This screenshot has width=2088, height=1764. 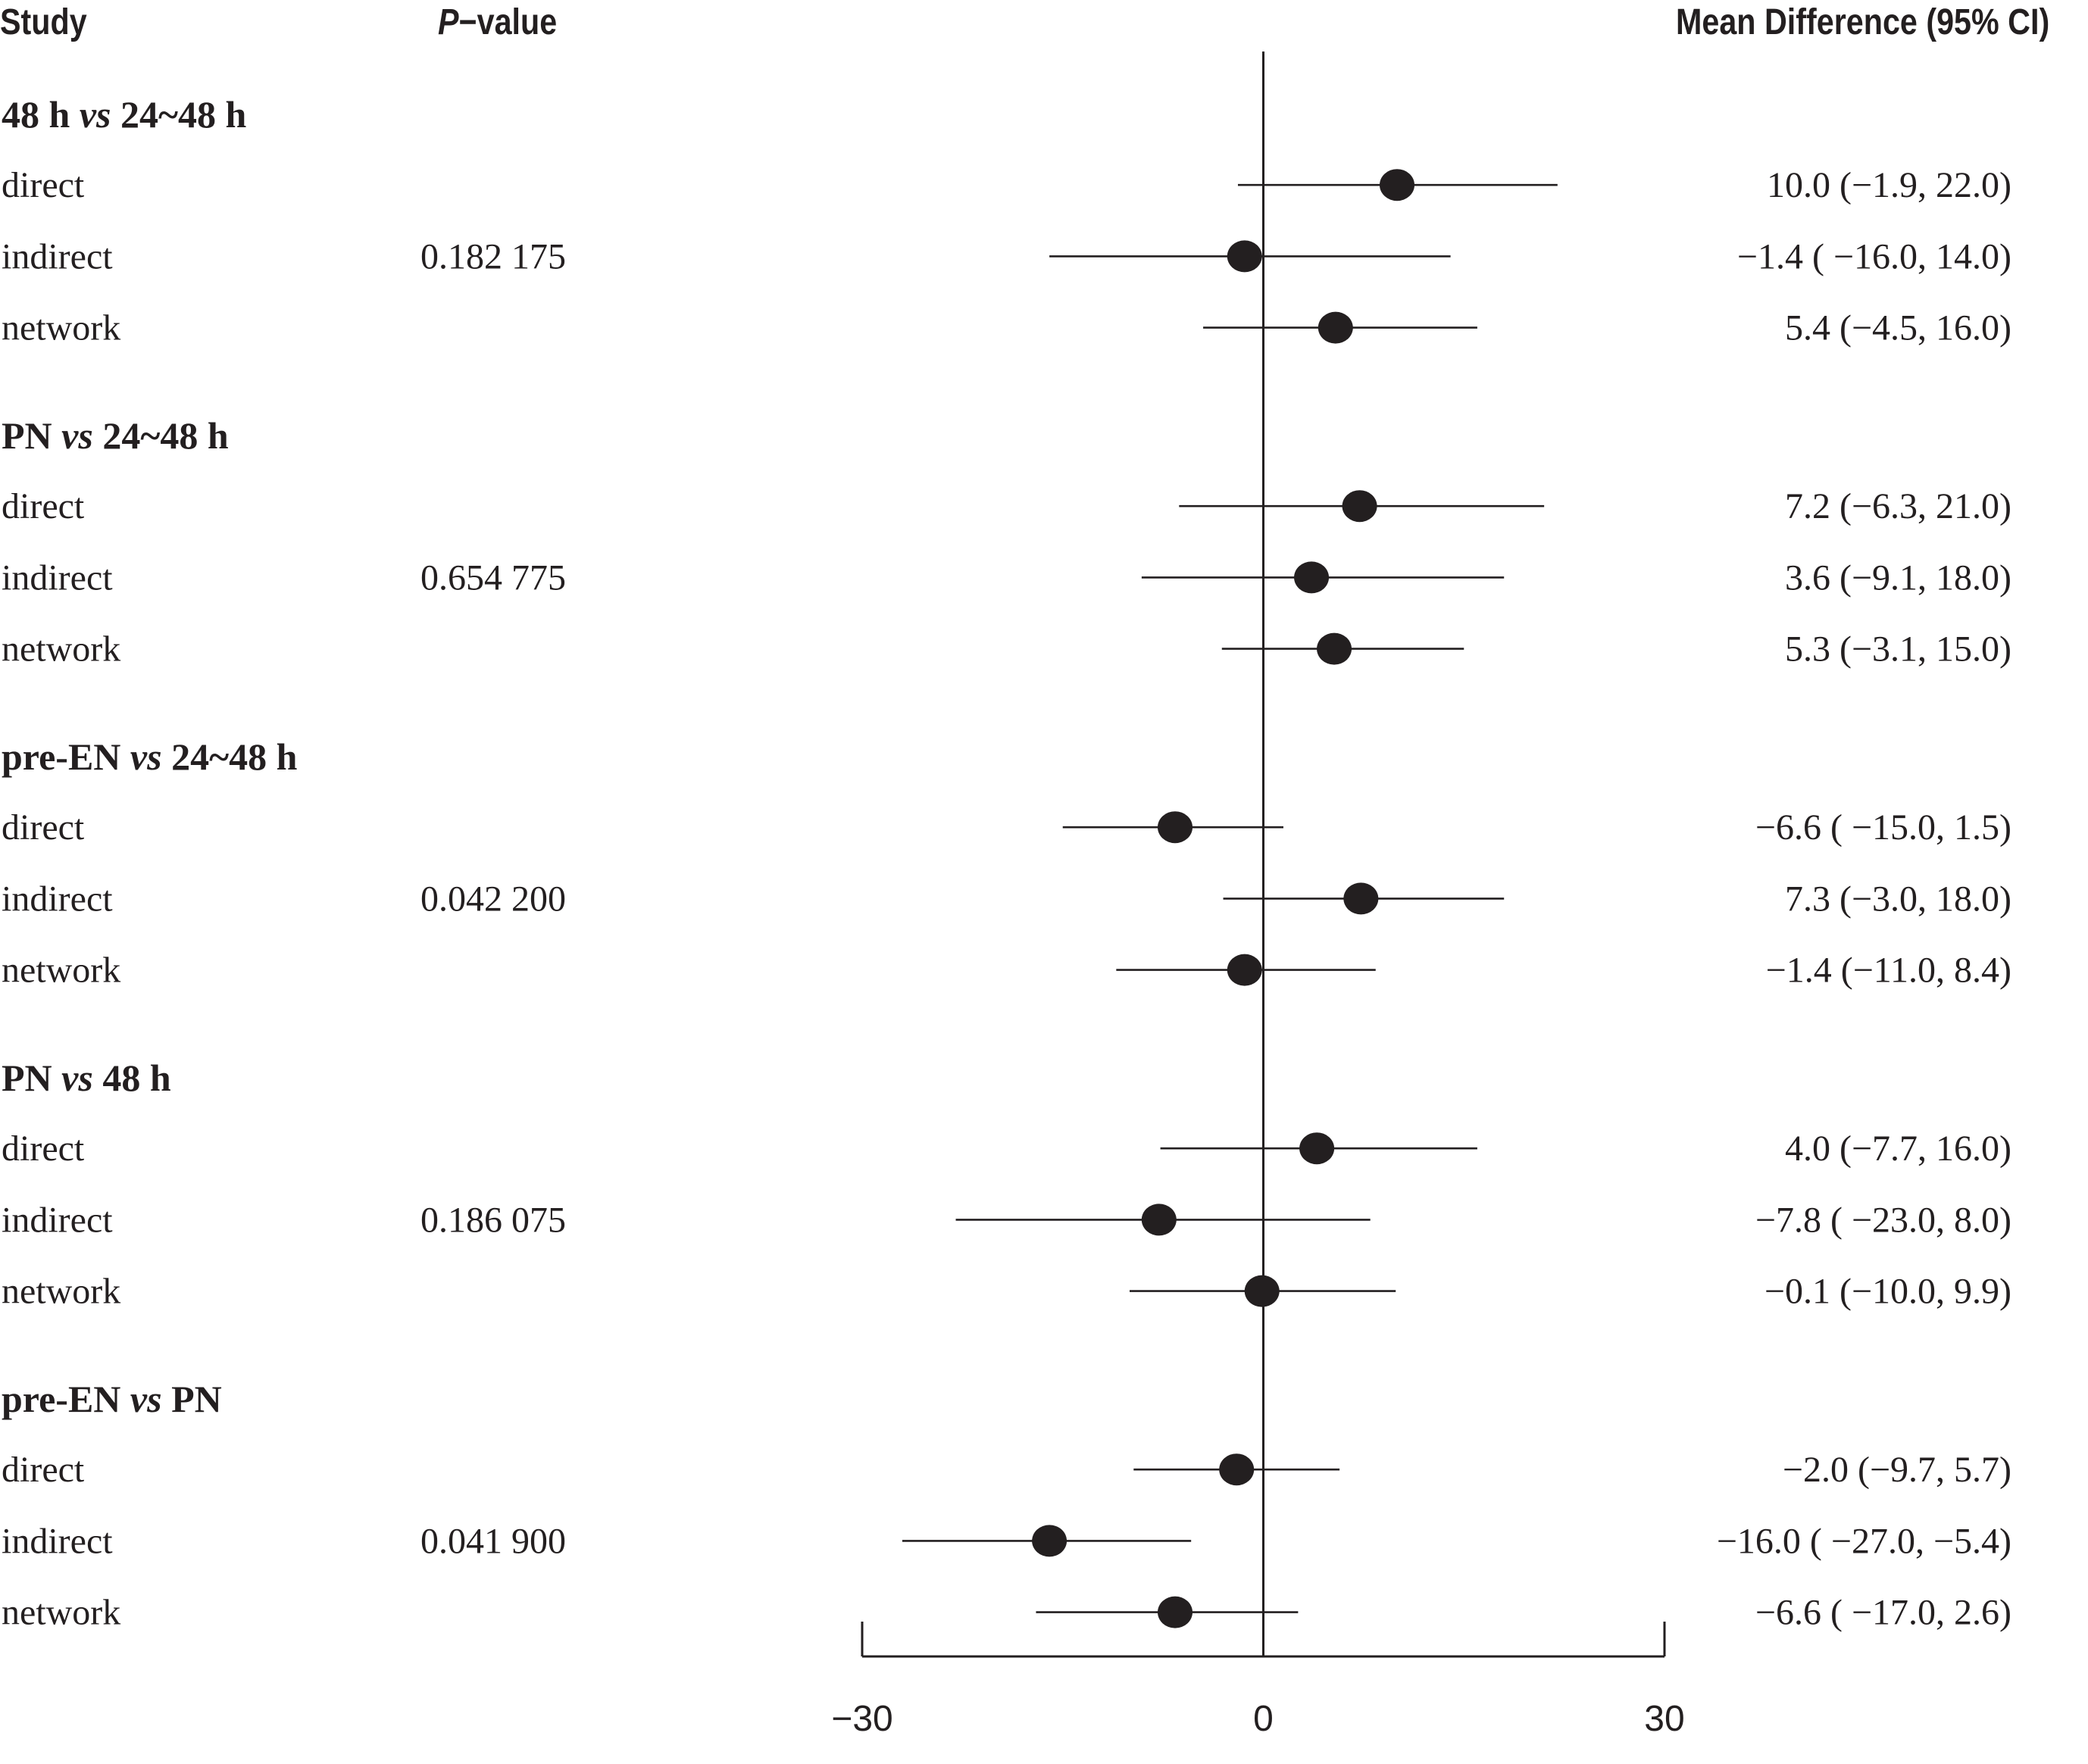 I want to click on mean-difference-value: −2.0 (−9.7, 5.7), so click(x=1897, y=1470).